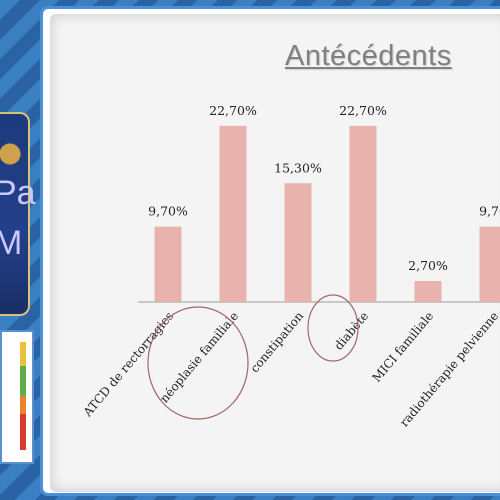 The height and width of the screenshot is (500, 500). I want to click on x-tick-label: diabète, so click(351, 331).